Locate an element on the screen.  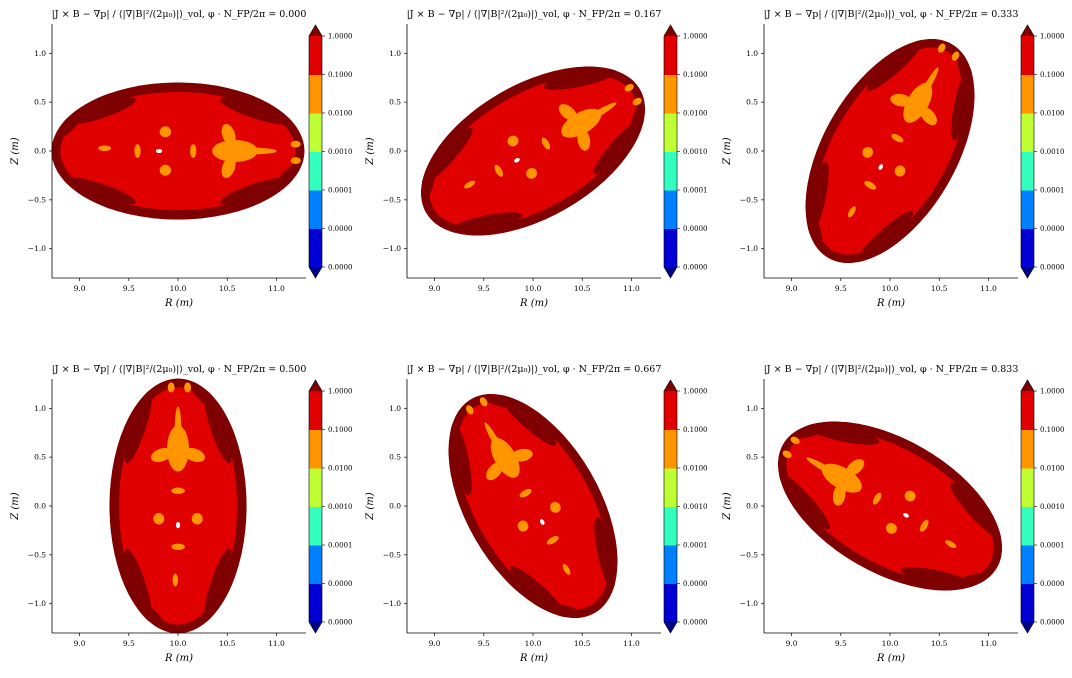
colorbar-tick-label: 0.0001 is located at coordinates (340, 191).